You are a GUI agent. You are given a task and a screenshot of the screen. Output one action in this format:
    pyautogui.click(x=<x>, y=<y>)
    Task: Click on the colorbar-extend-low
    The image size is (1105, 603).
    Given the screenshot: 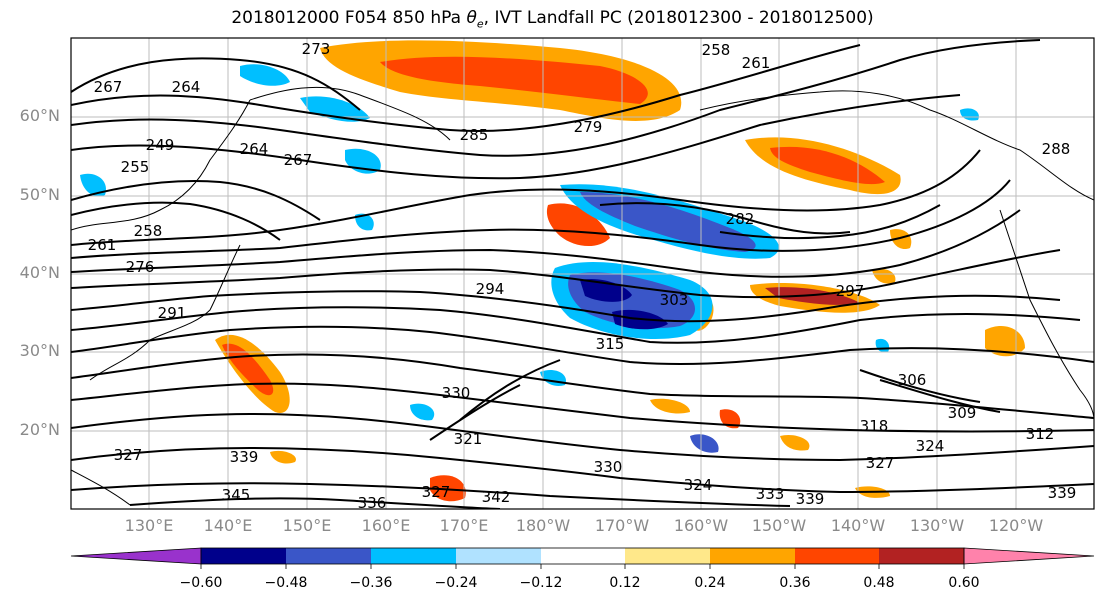 What is the action you would take?
    pyautogui.click(x=136, y=556)
    